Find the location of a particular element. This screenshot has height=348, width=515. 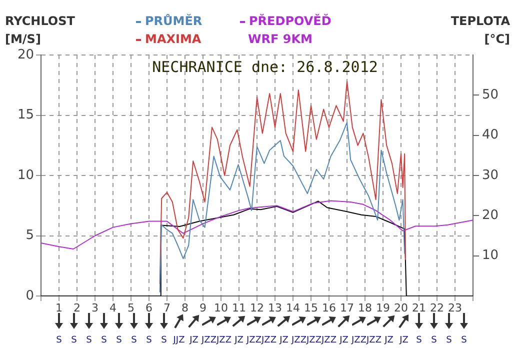

x-tick-label: 22 is located at coordinates (437, 307).